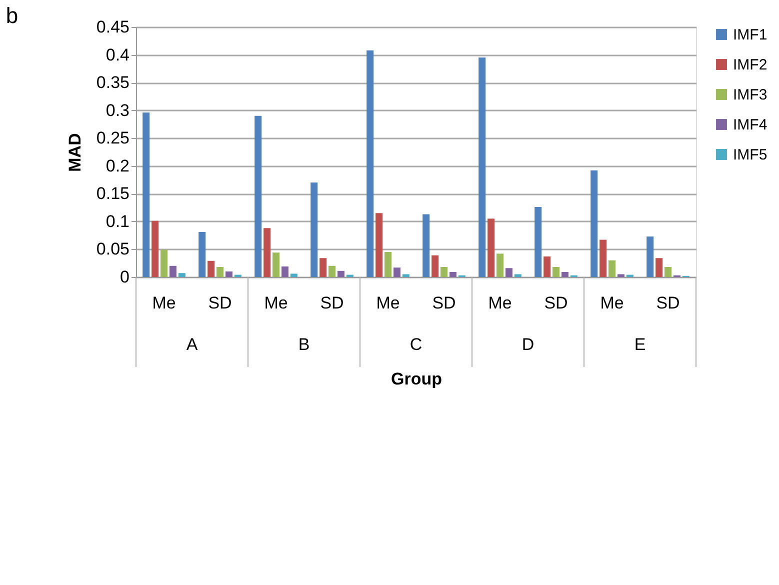  Describe the element at coordinates (750, 155) in the screenshot. I see `legend-label: IMF5` at that location.